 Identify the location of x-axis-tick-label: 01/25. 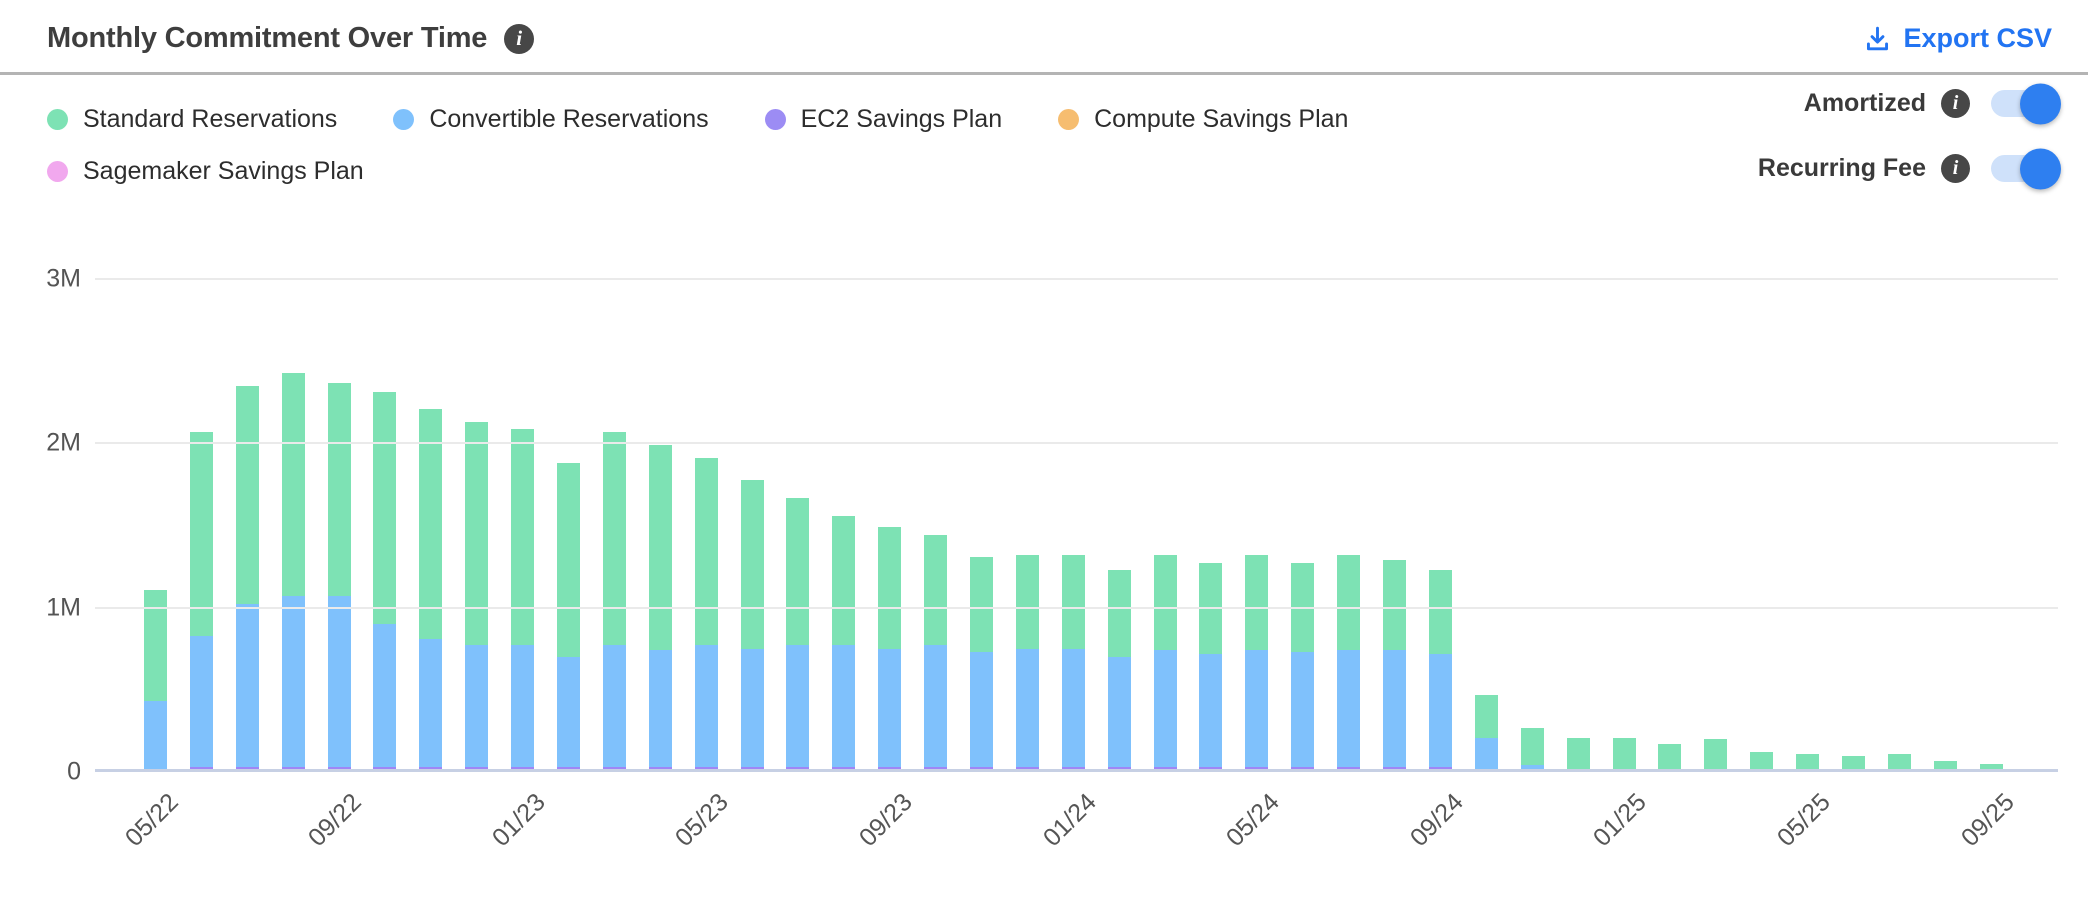
(1620, 820).